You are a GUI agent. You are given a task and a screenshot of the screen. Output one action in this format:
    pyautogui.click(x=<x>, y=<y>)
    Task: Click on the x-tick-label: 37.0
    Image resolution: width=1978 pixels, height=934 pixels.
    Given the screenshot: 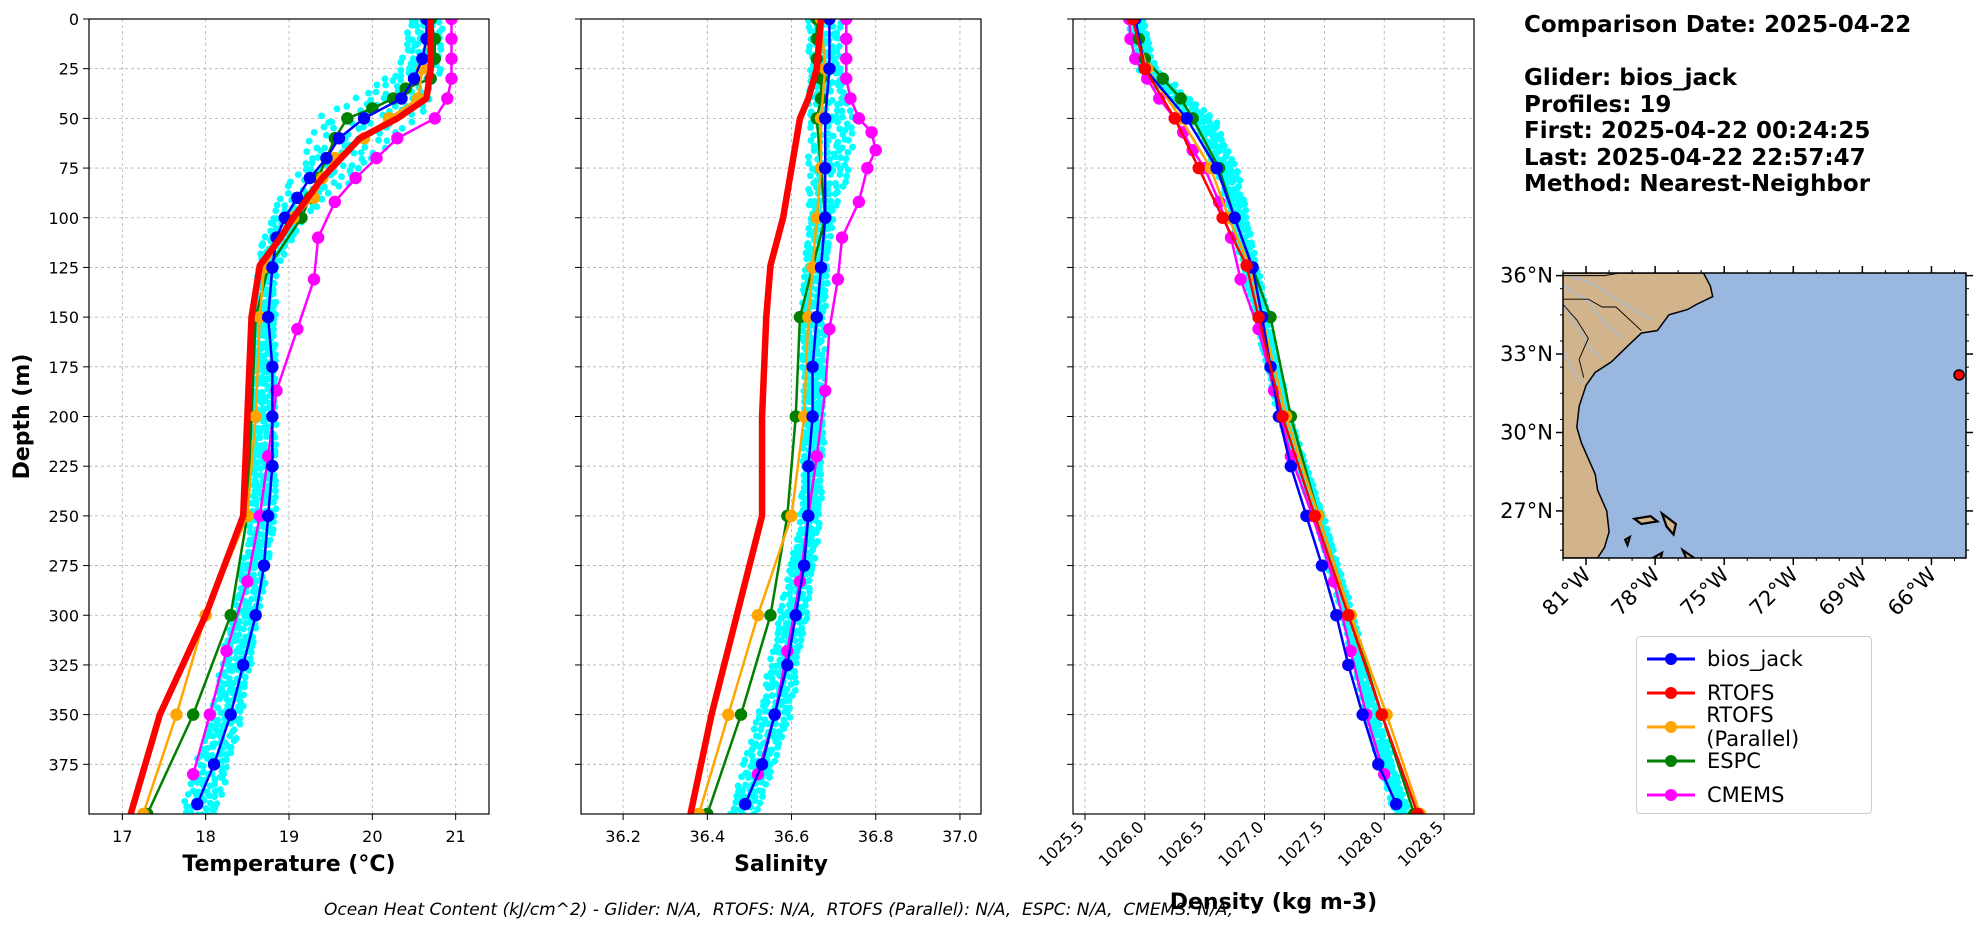 What is the action you would take?
    pyautogui.click(x=960, y=836)
    